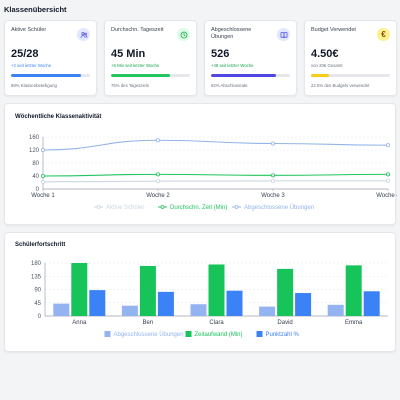  What do you see at coordinates (125, 208) in the screenshot?
I see `legend-label: Aktive Schüler` at bounding box center [125, 208].